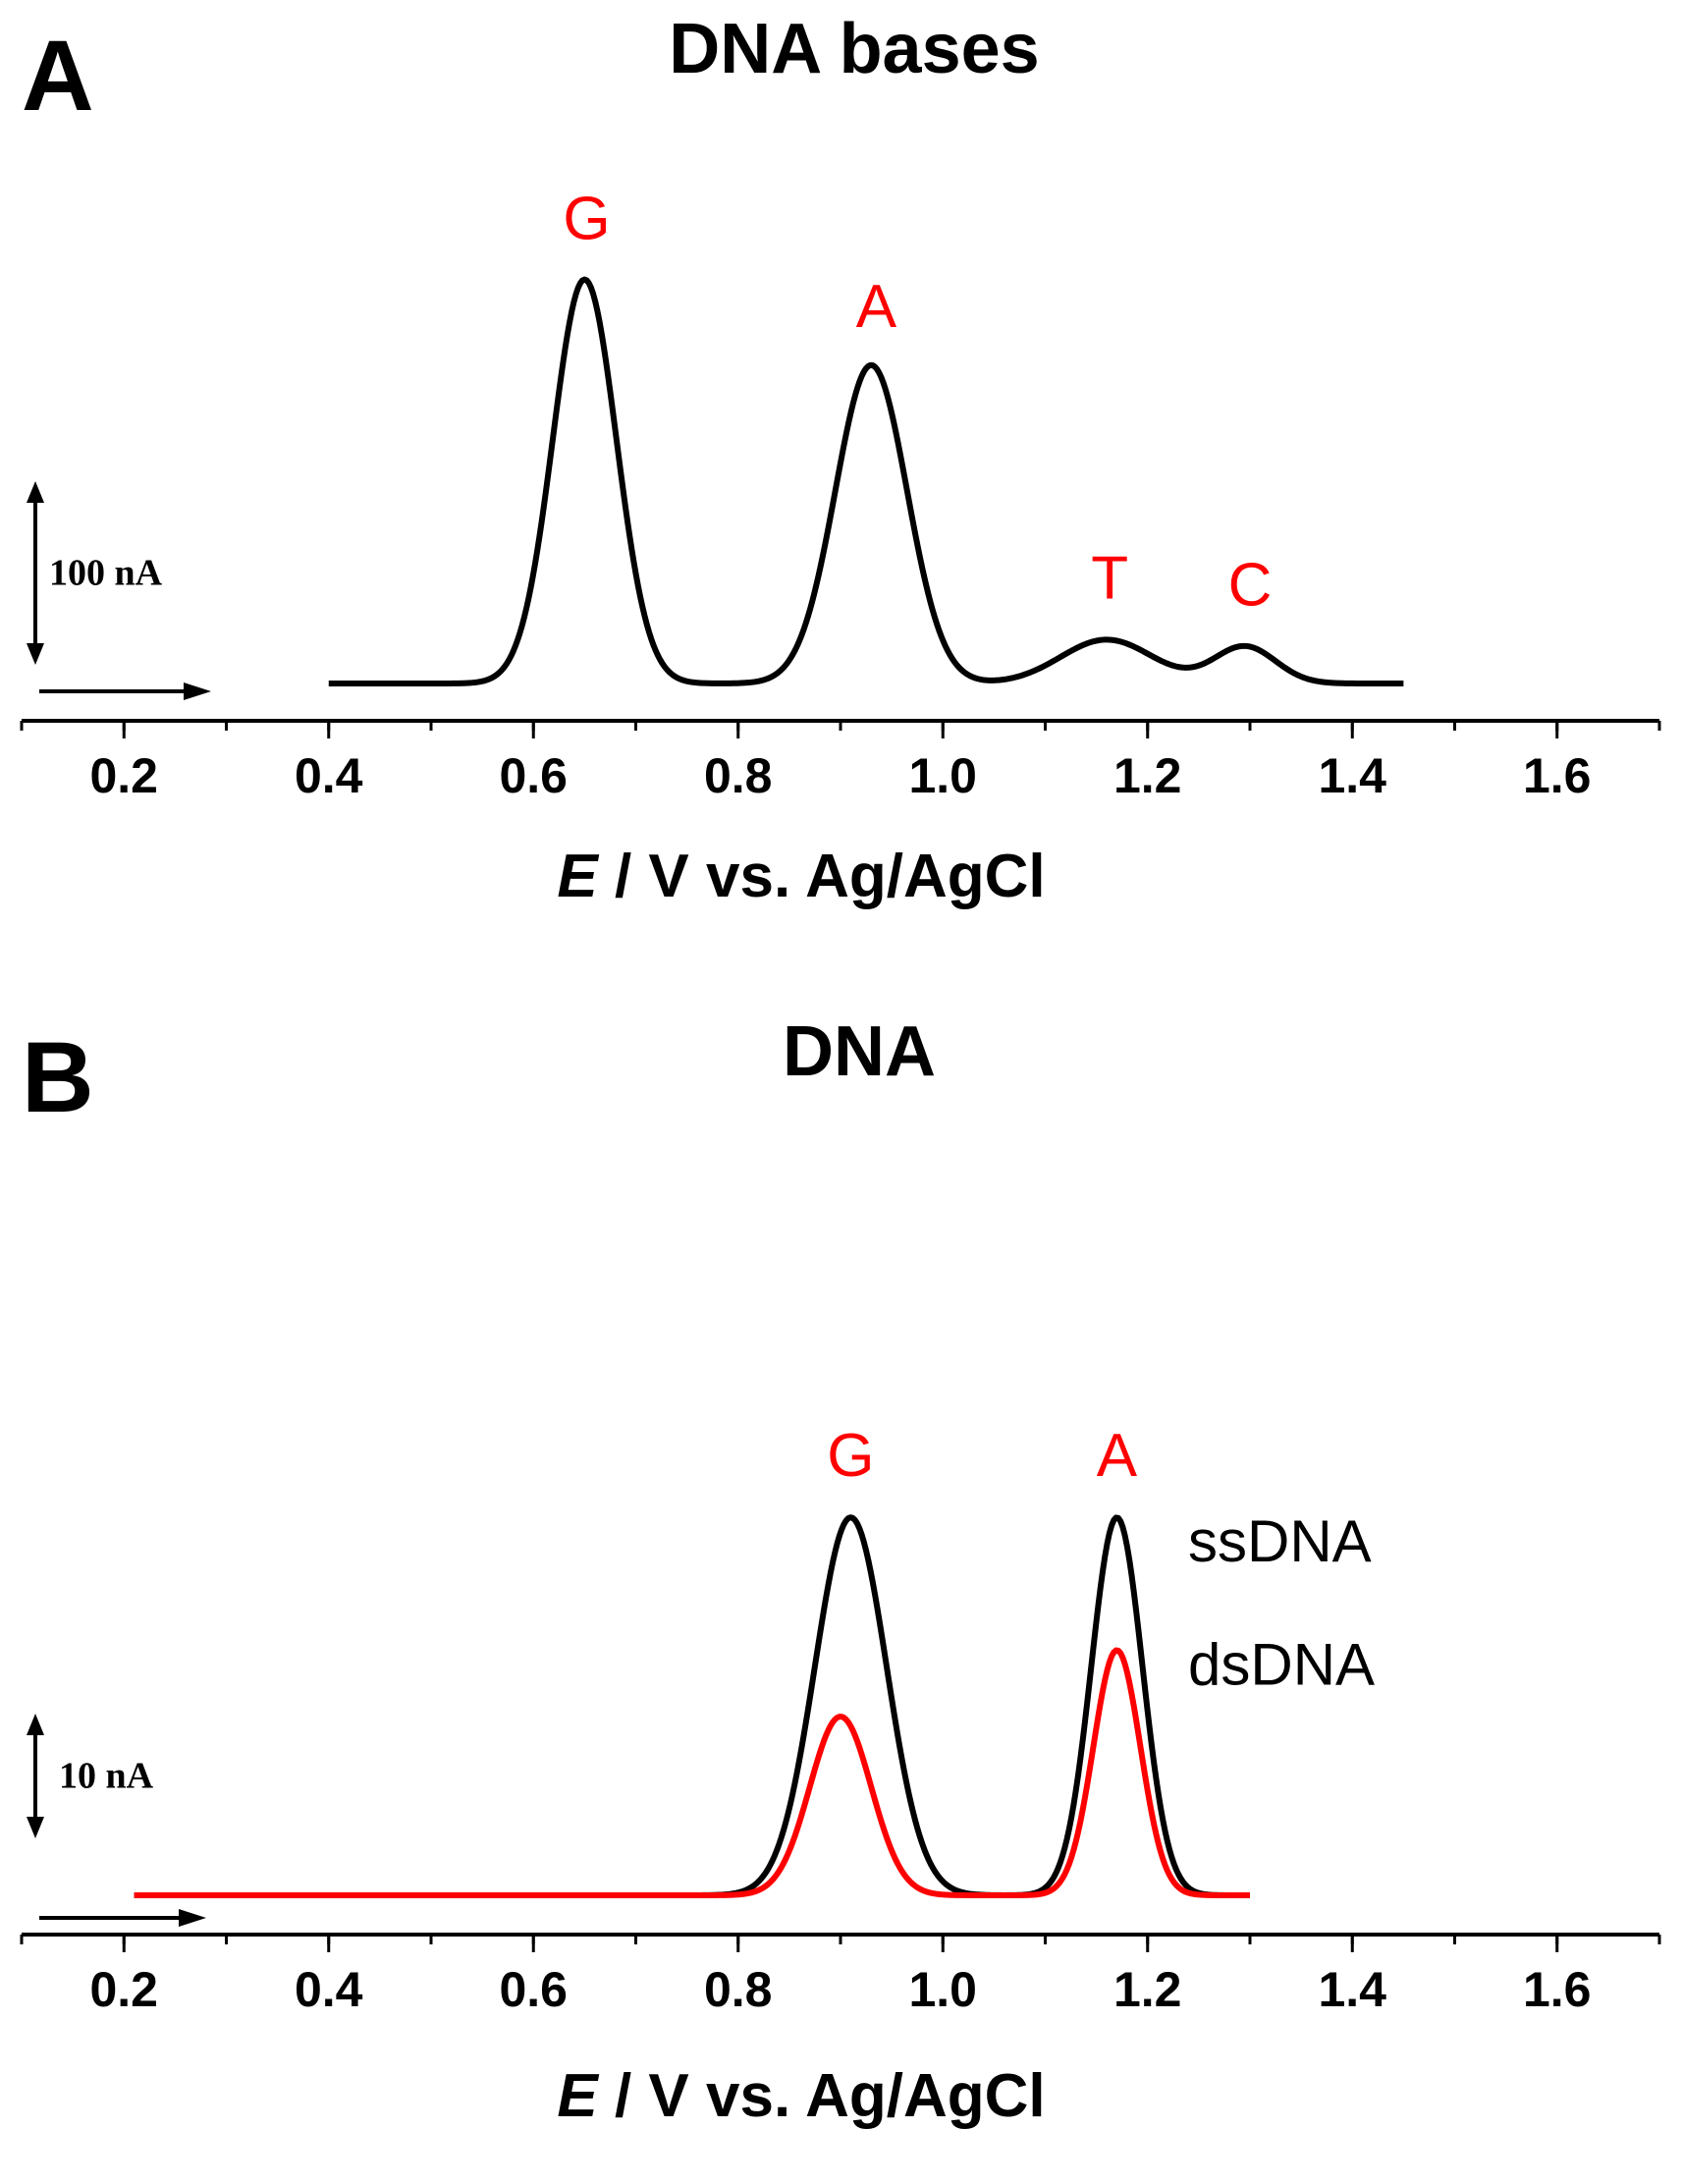 This screenshot has height=2184, width=1682. Describe the element at coordinates (1109, 578) in the screenshot. I see `peak-label-t: T` at that location.